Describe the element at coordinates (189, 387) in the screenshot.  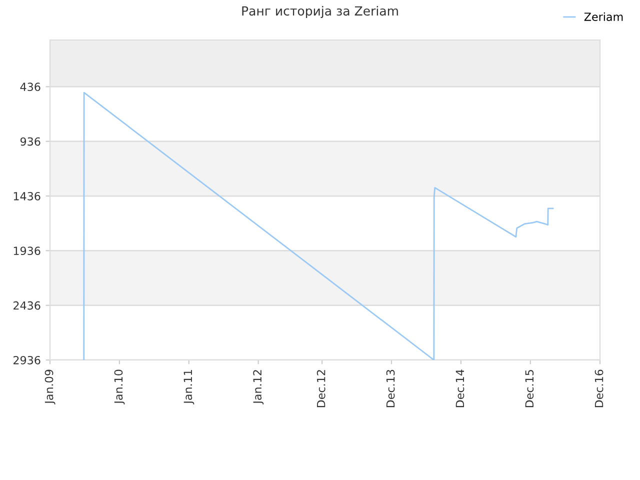
I see `x-tick-label: Jan.11` at that location.